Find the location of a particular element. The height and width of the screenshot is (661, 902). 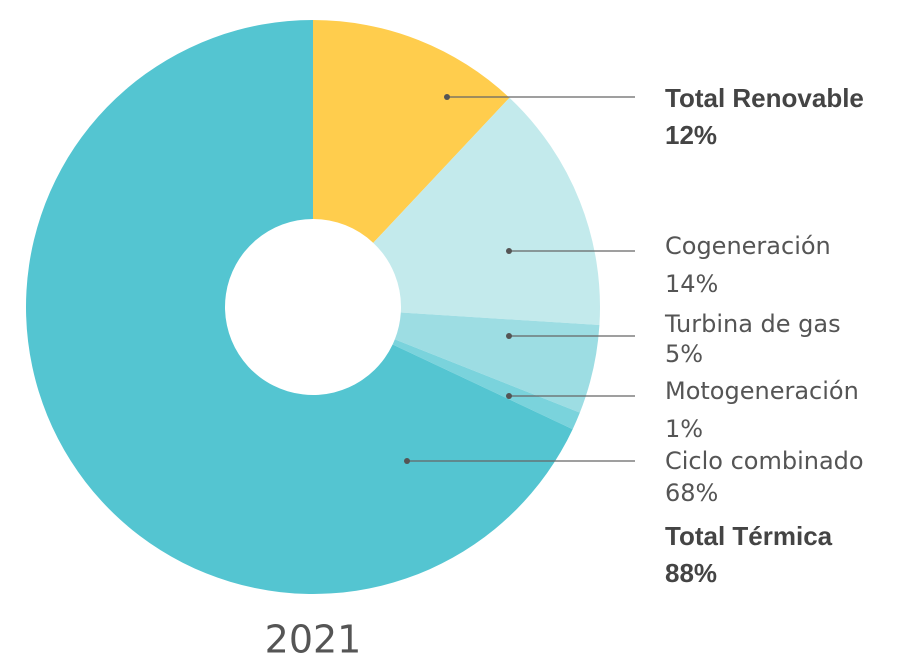

annotation-label: 88% is located at coordinates (691, 573).